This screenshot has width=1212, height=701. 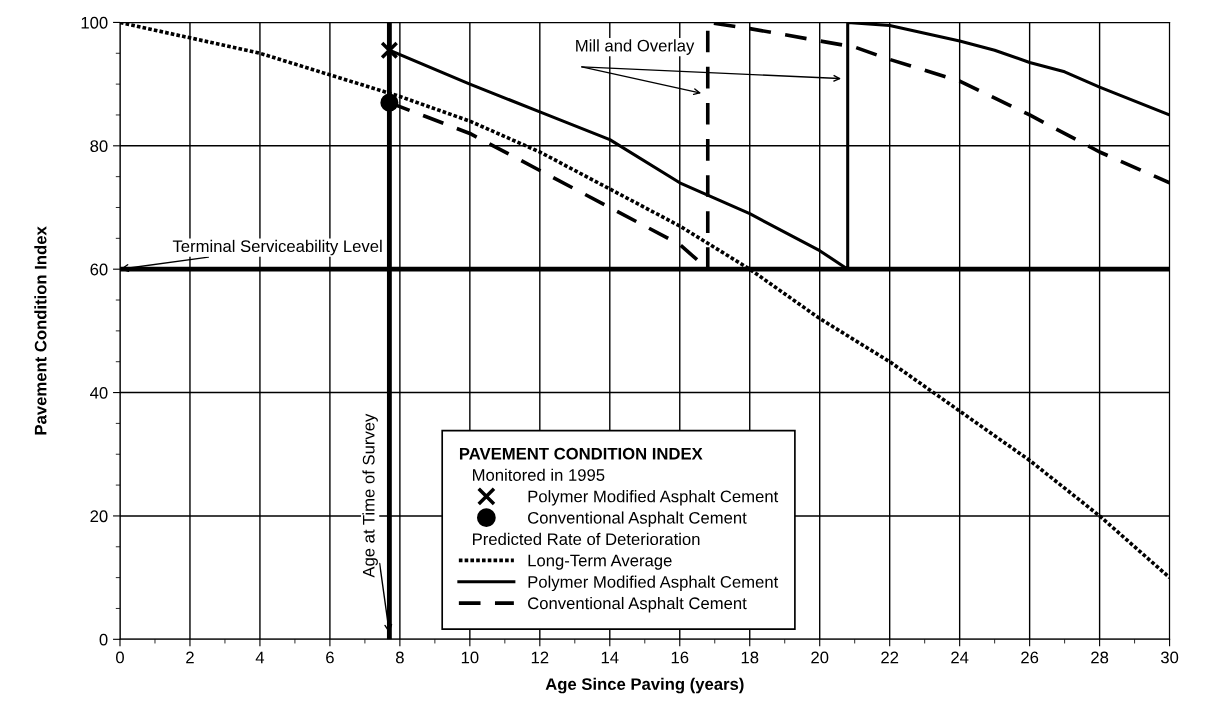 What do you see at coordinates (370, 495) in the screenshot?
I see `ref-line-label: Age at Time of Survey` at bounding box center [370, 495].